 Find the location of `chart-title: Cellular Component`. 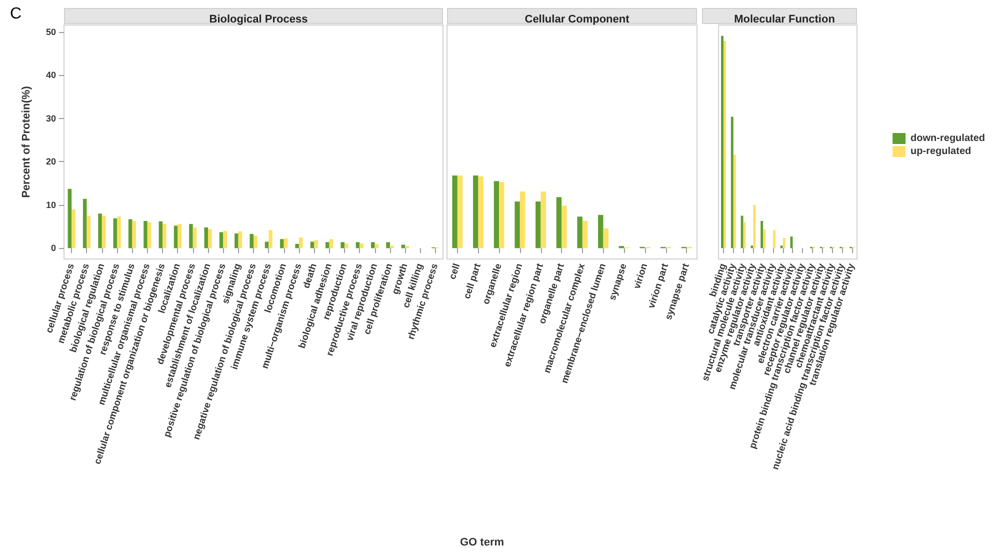

chart-title: Cellular Component is located at coordinates (577, 20).